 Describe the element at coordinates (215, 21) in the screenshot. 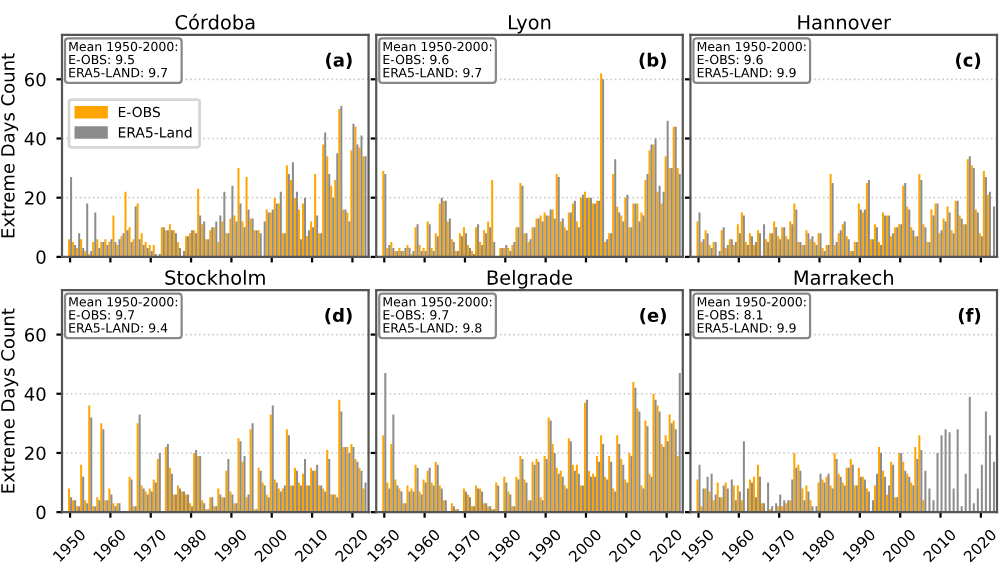

I see `chart-title: Córdoba` at that location.